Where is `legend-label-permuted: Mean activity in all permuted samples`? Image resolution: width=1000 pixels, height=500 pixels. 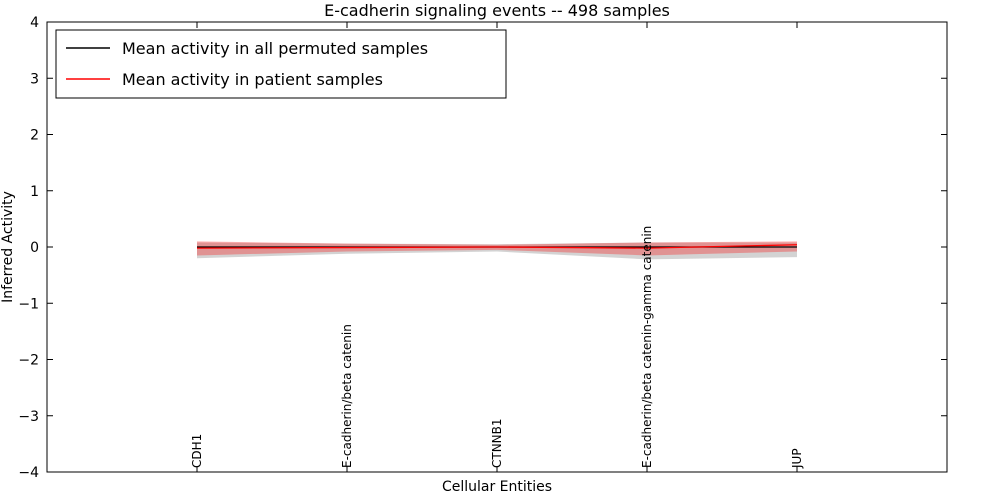 legend-label-permuted: Mean activity in all permuted samples is located at coordinates (275, 48).